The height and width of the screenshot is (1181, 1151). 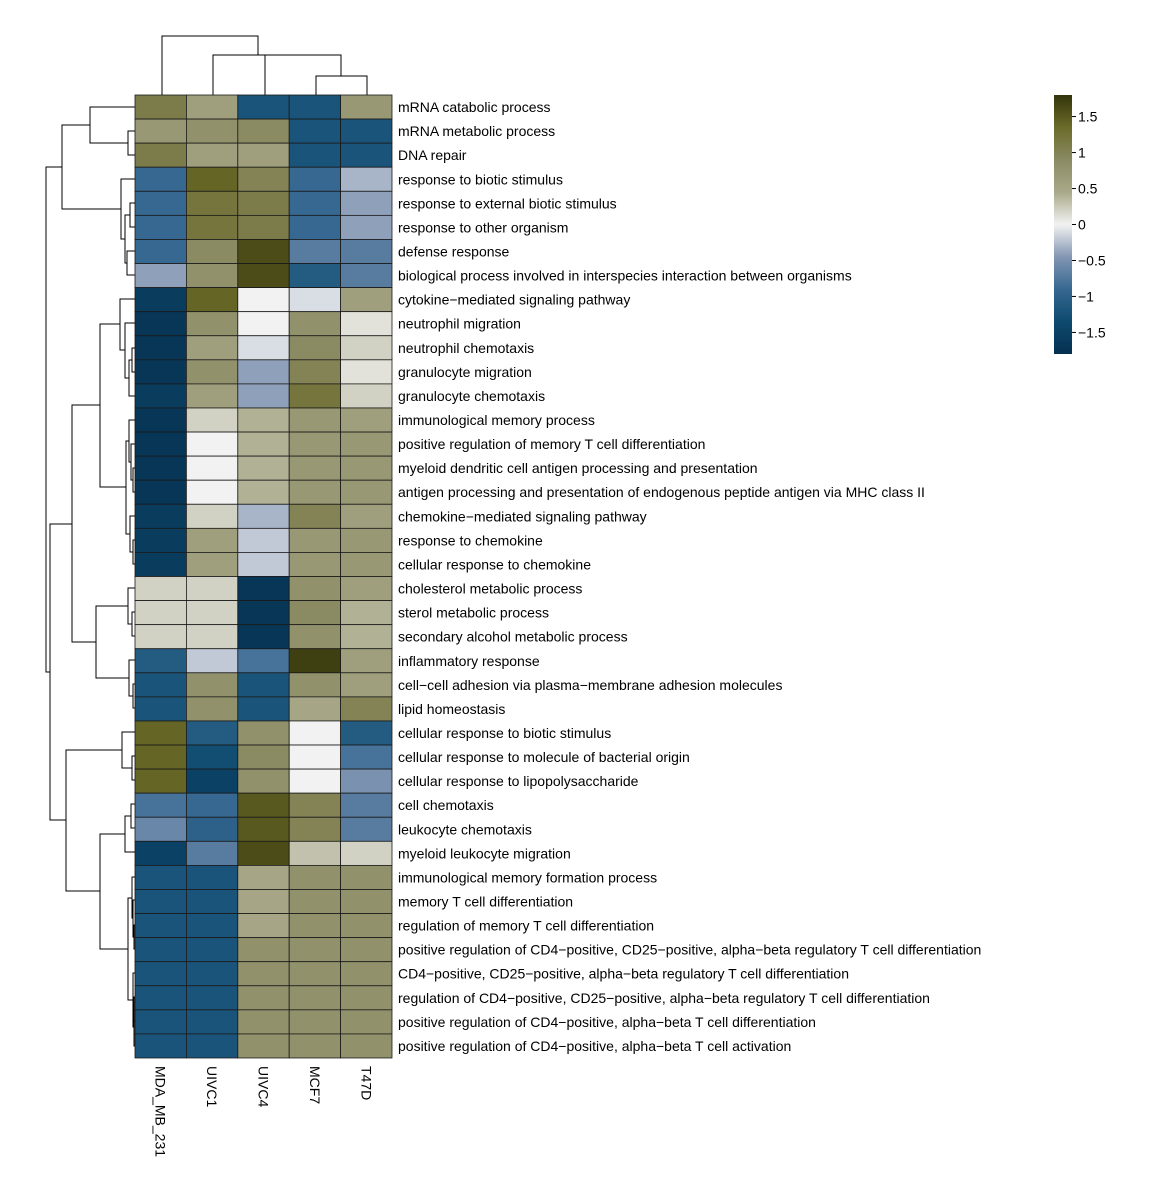 What do you see at coordinates (90, 576) in the screenshot?
I see `row-dendrogram` at bounding box center [90, 576].